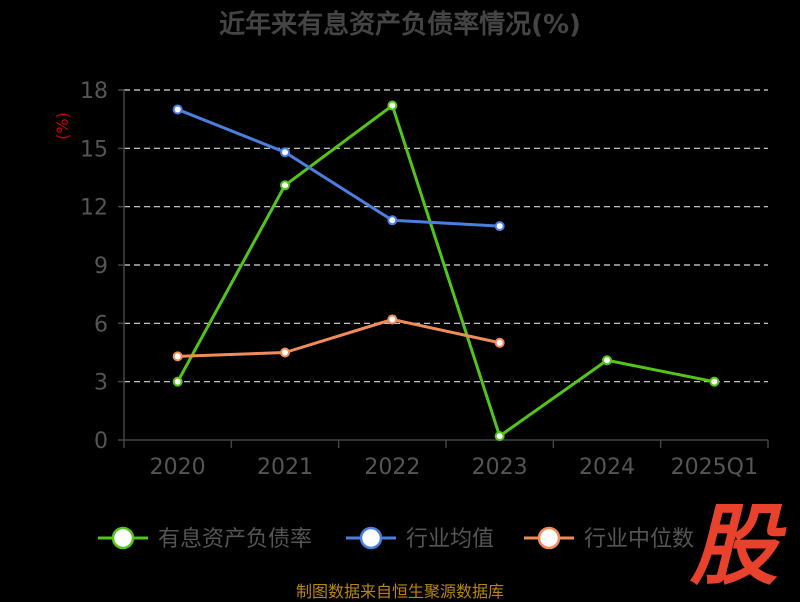 The image size is (800, 602). What do you see at coordinates (500, 467) in the screenshot?
I see `x-tick-label: 2023` at bounding box center [500, 467].